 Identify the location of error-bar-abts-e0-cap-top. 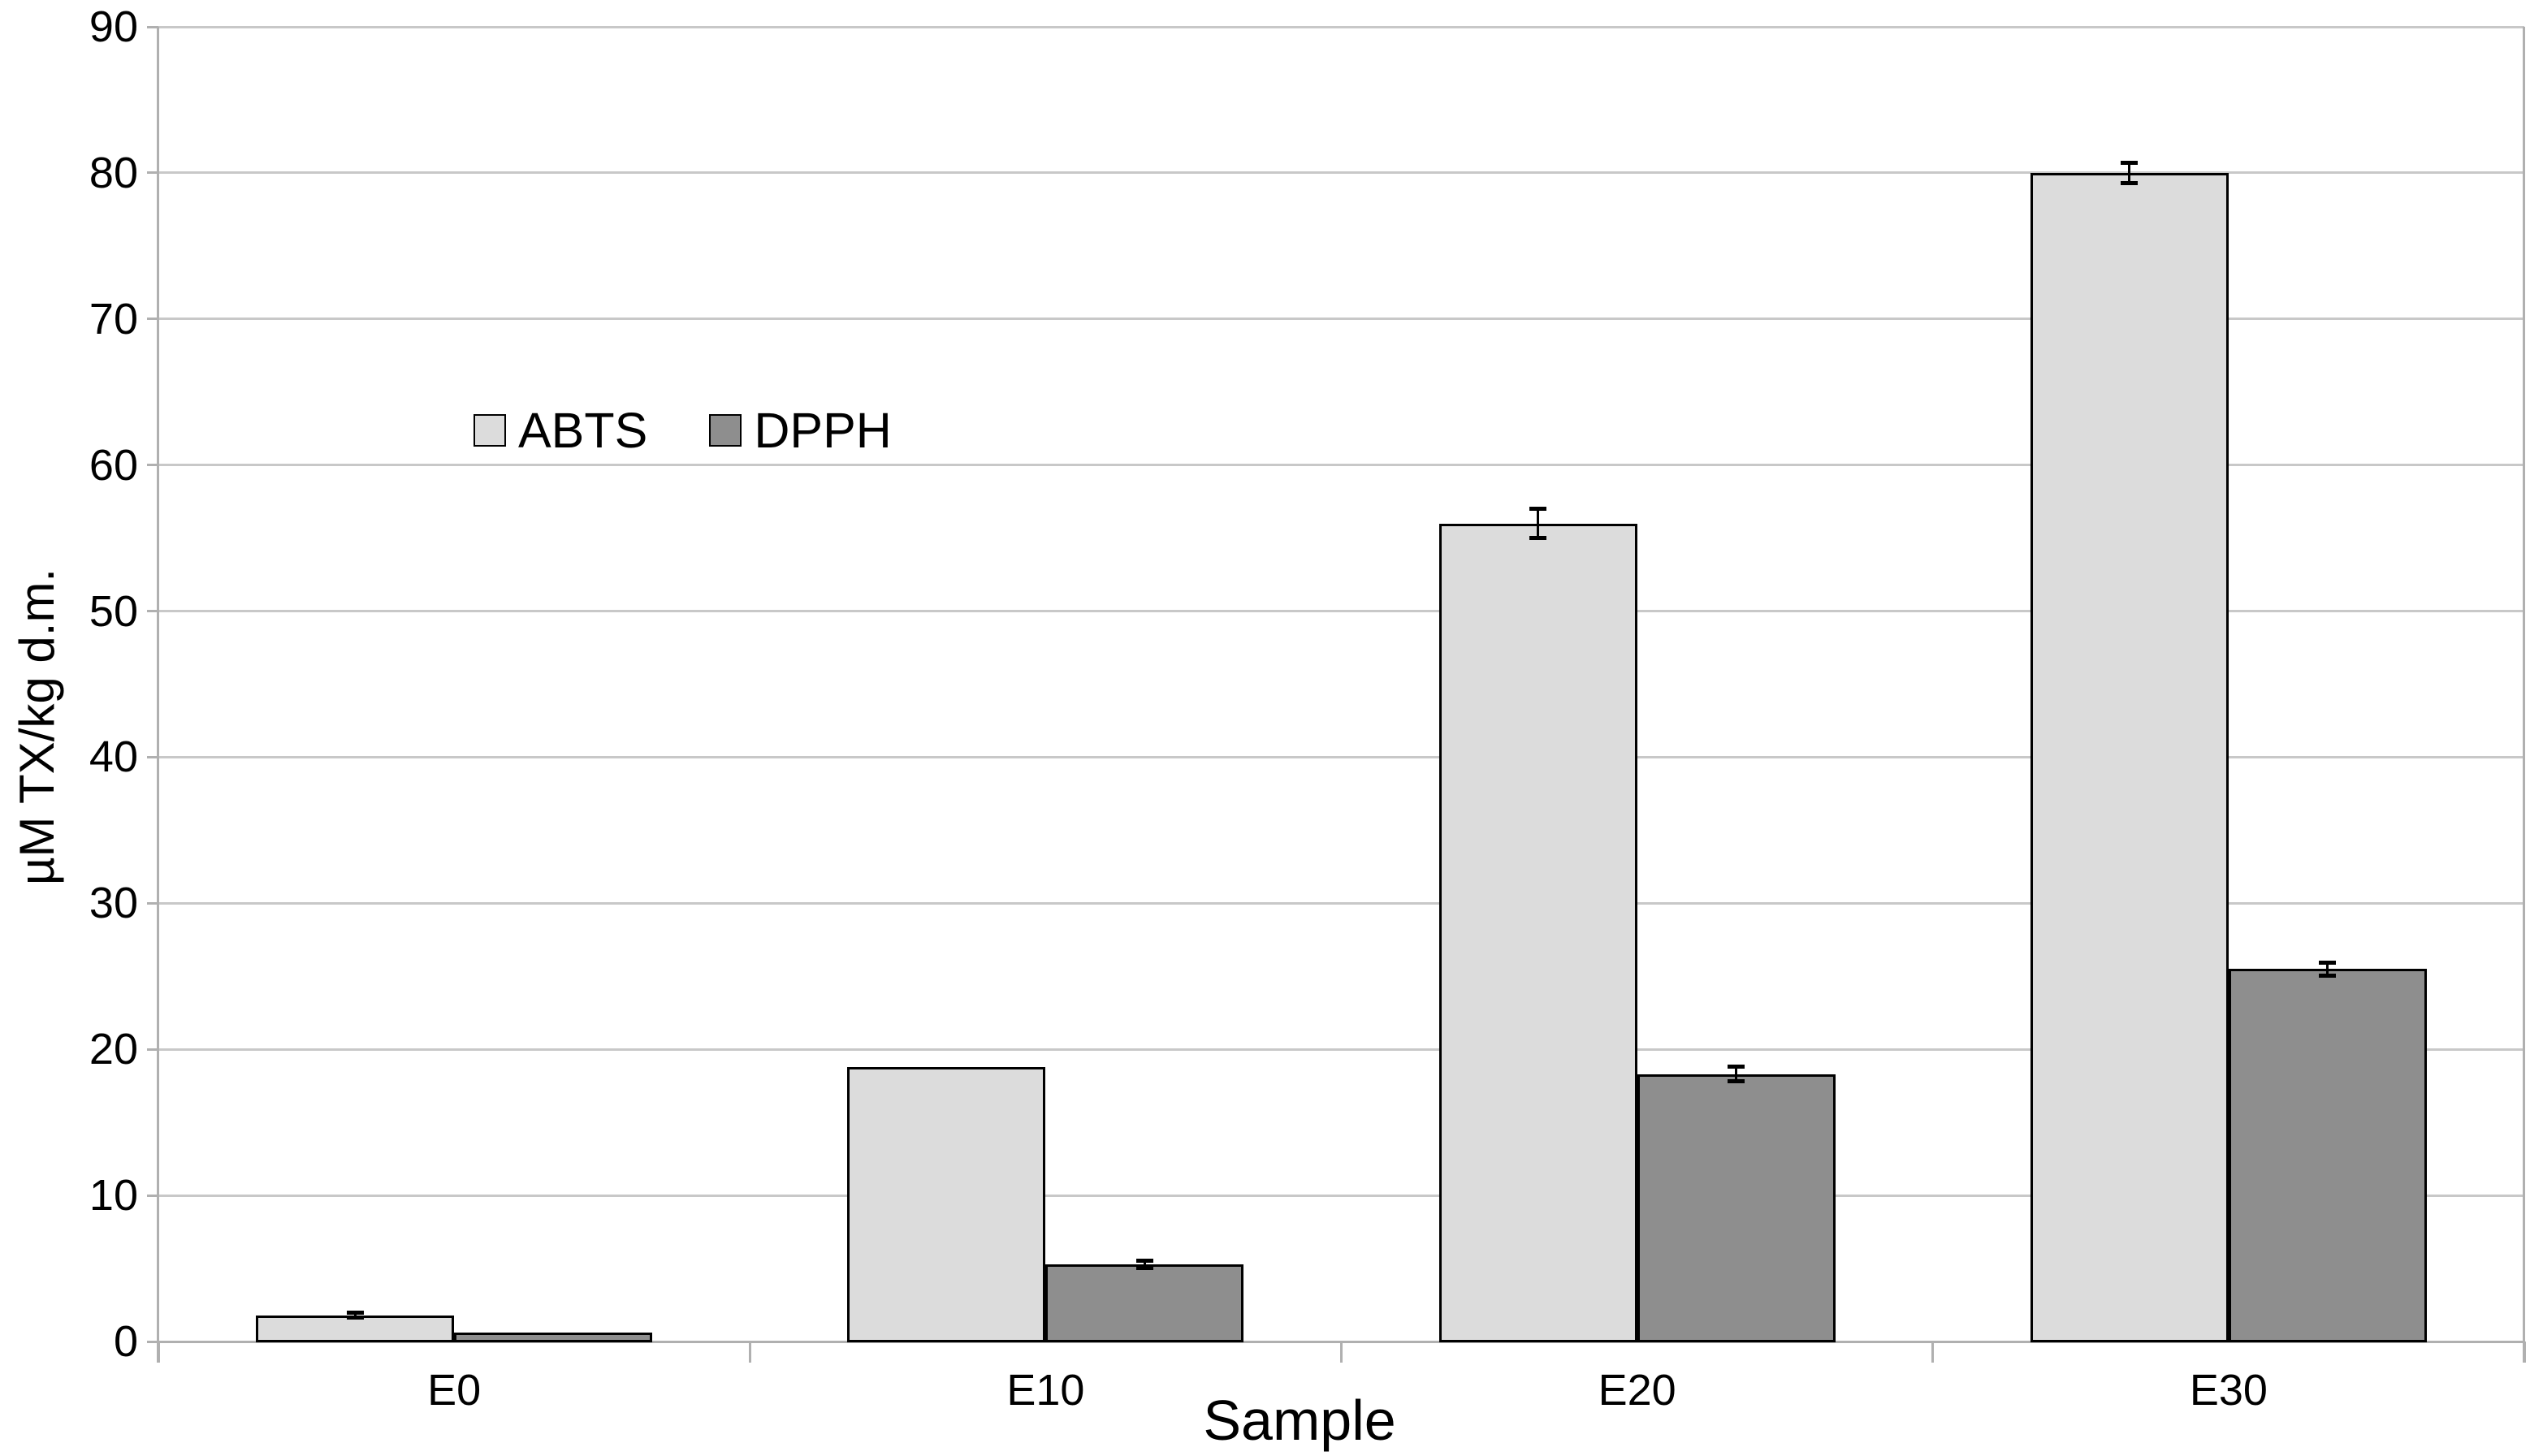
(355, 1314).